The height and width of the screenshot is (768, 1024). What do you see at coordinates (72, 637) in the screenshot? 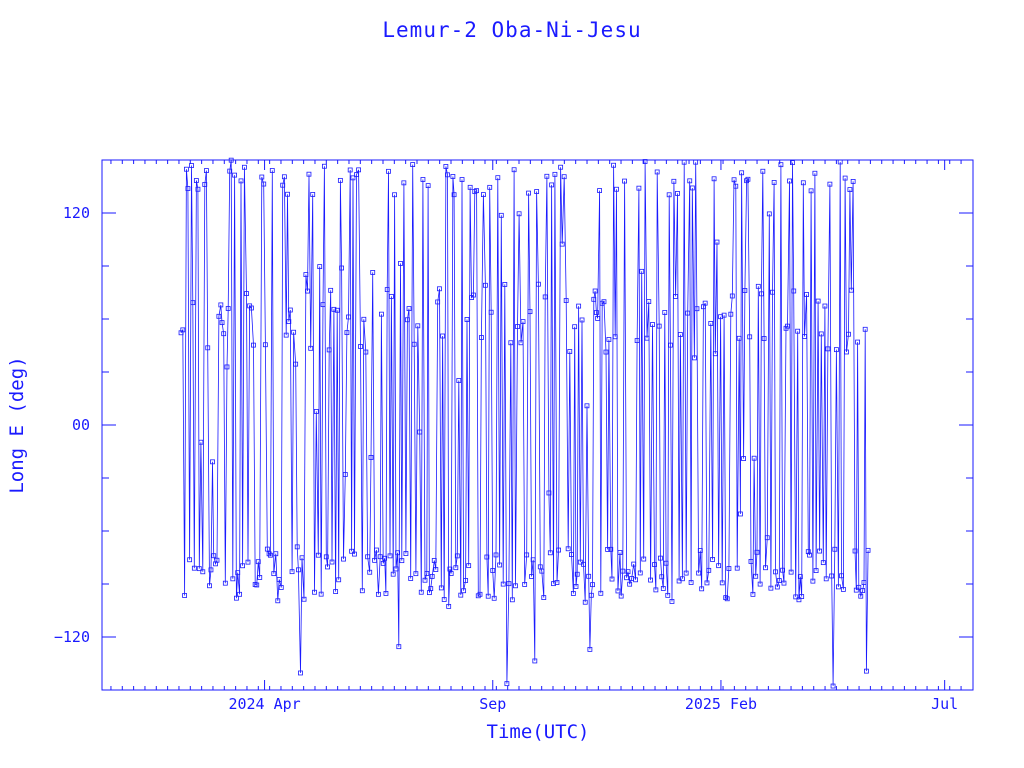
I see `y-tick-label: −120` at bounding box center [72, 637].